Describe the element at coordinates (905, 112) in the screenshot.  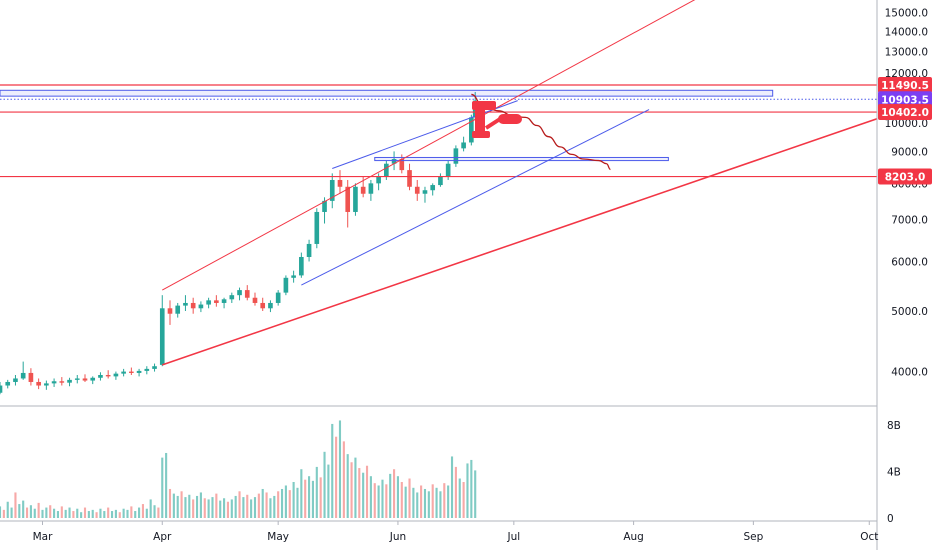
I see `price-label-background` at that location.